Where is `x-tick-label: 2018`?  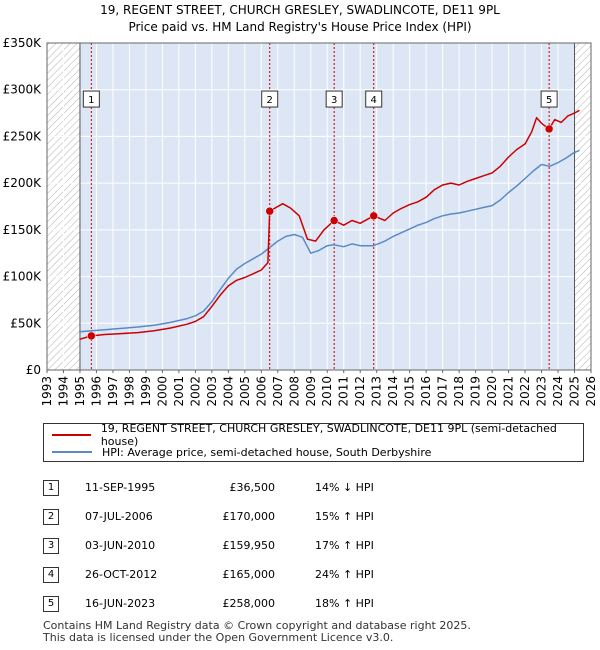 x-tick-label: 2018 is located at coordinates (459, 391).